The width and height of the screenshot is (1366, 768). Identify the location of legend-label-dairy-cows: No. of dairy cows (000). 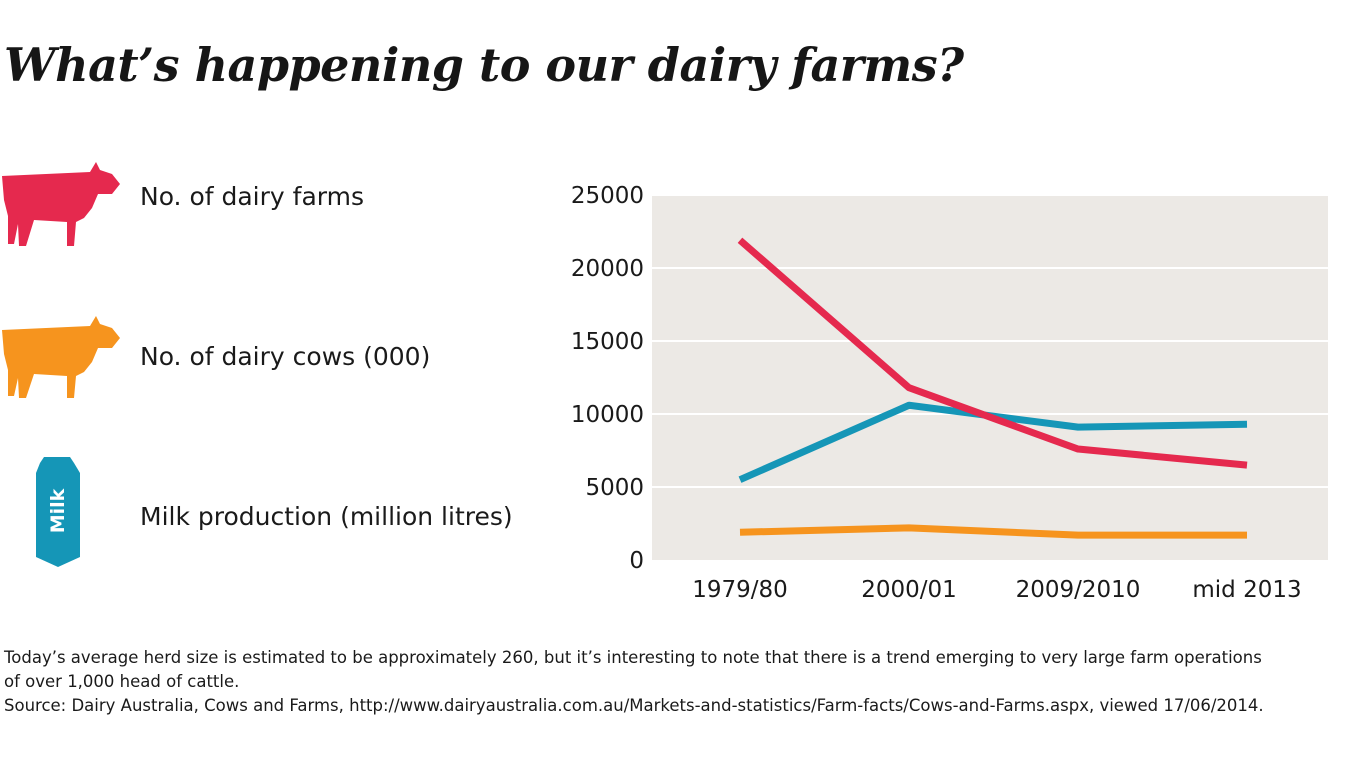
(285, 356).